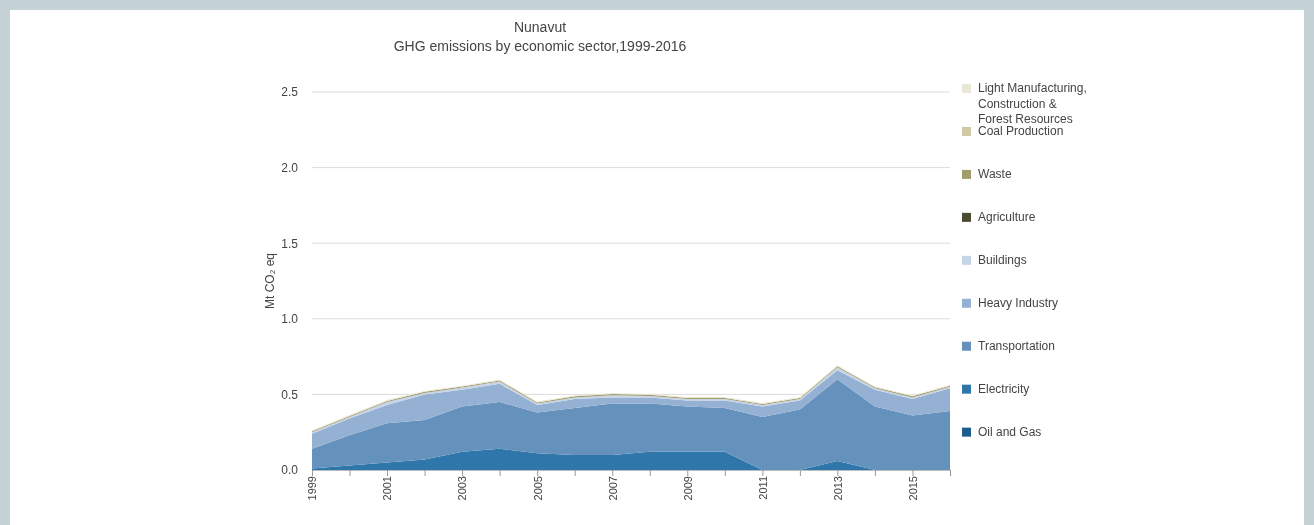  What do you see at coordinates (1007, 216) in the screenshot?
I see `legend-label: Agriculture` at bounding box center [1007, 216].